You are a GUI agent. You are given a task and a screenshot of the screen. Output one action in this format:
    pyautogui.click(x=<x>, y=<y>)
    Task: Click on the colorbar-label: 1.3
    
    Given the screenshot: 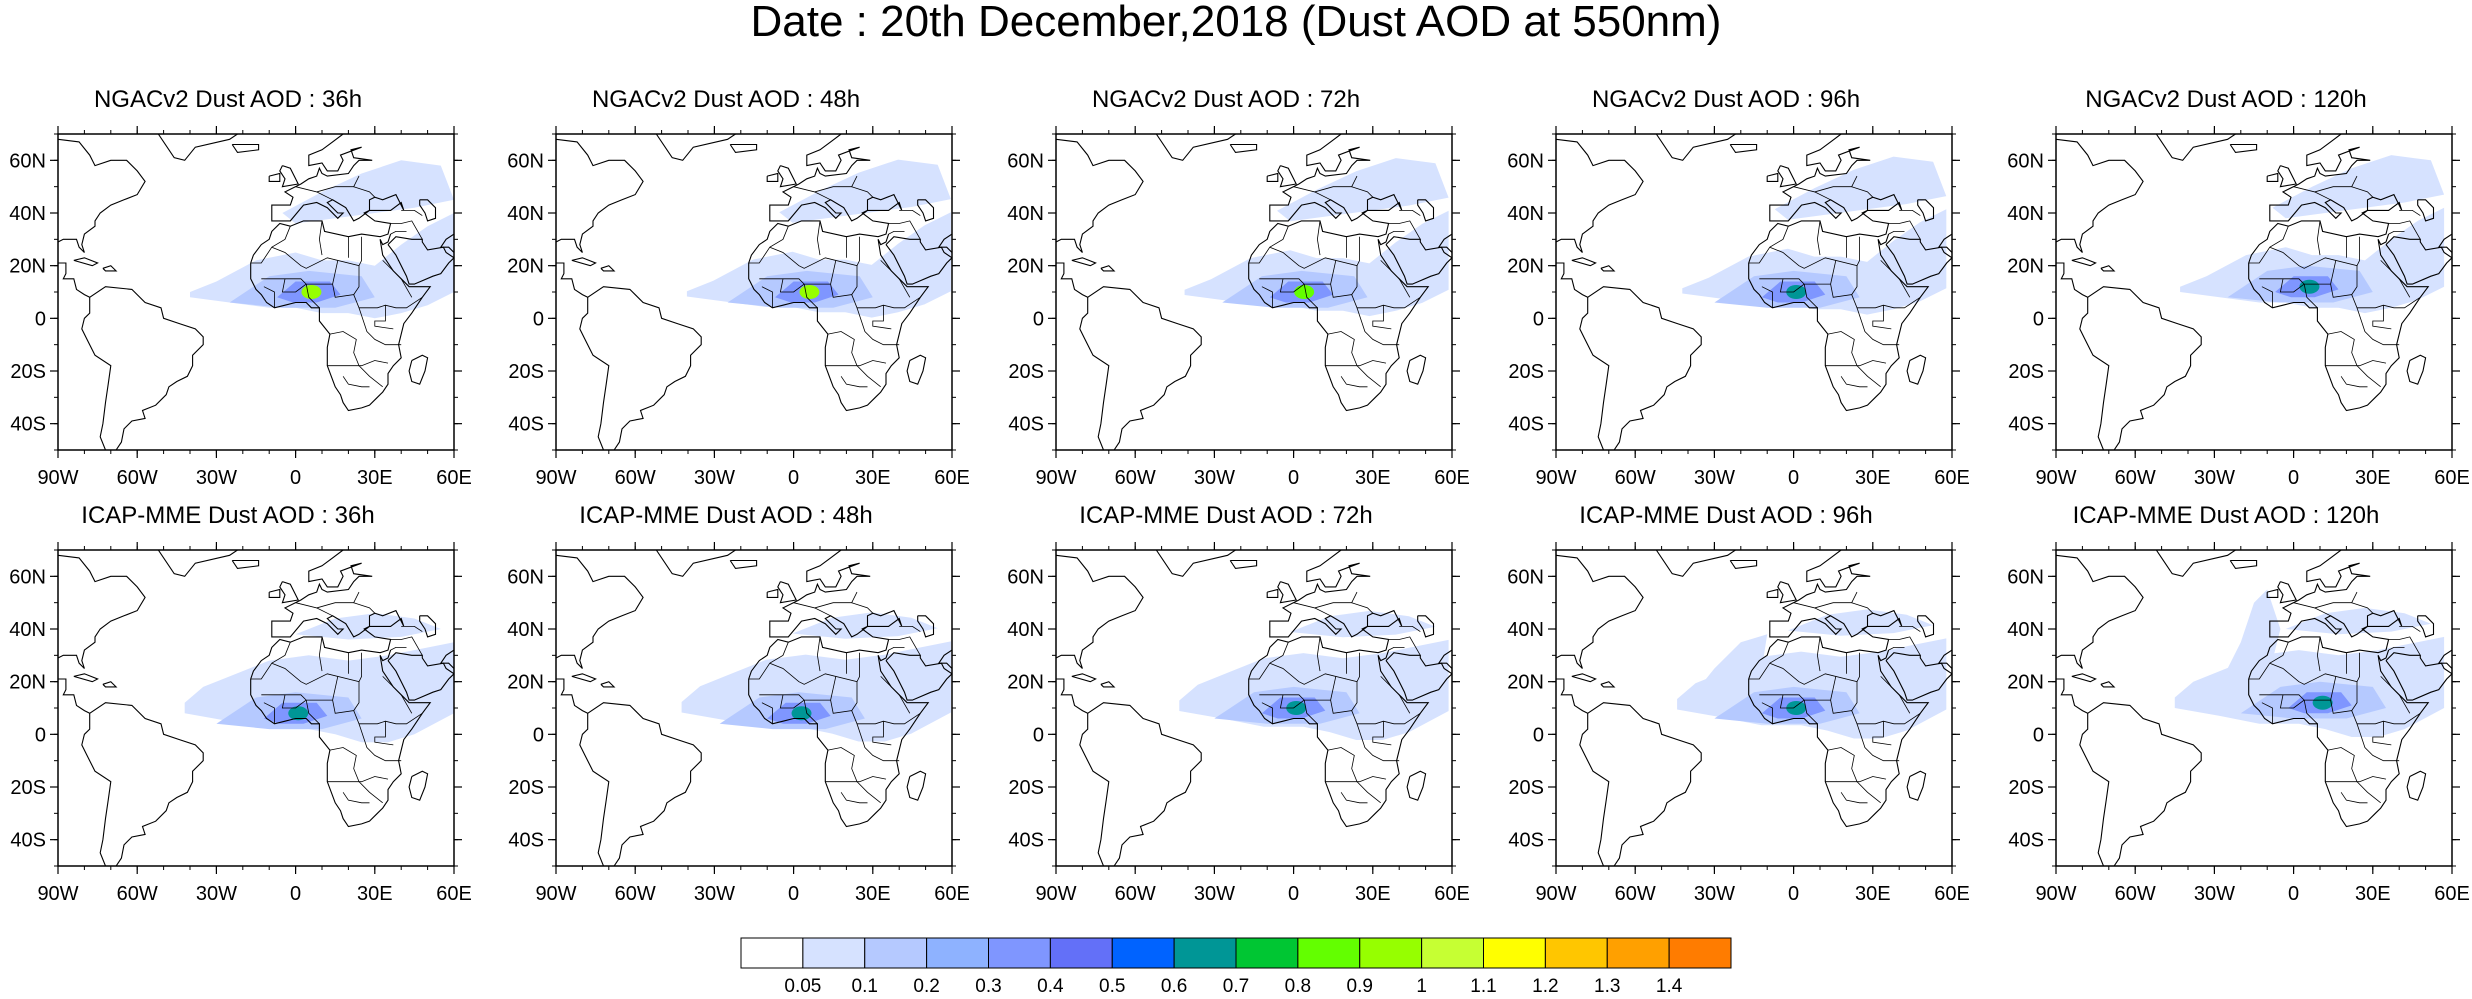 What is the action you would take?
    pyautogui.click(x=1607, y=986)
    